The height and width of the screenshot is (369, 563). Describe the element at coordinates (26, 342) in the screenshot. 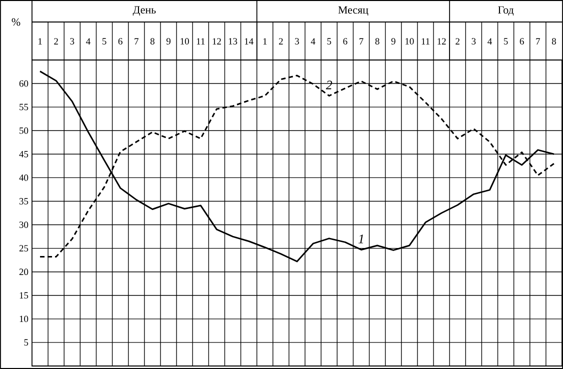

I see `y-tick-label: 5` at that location.